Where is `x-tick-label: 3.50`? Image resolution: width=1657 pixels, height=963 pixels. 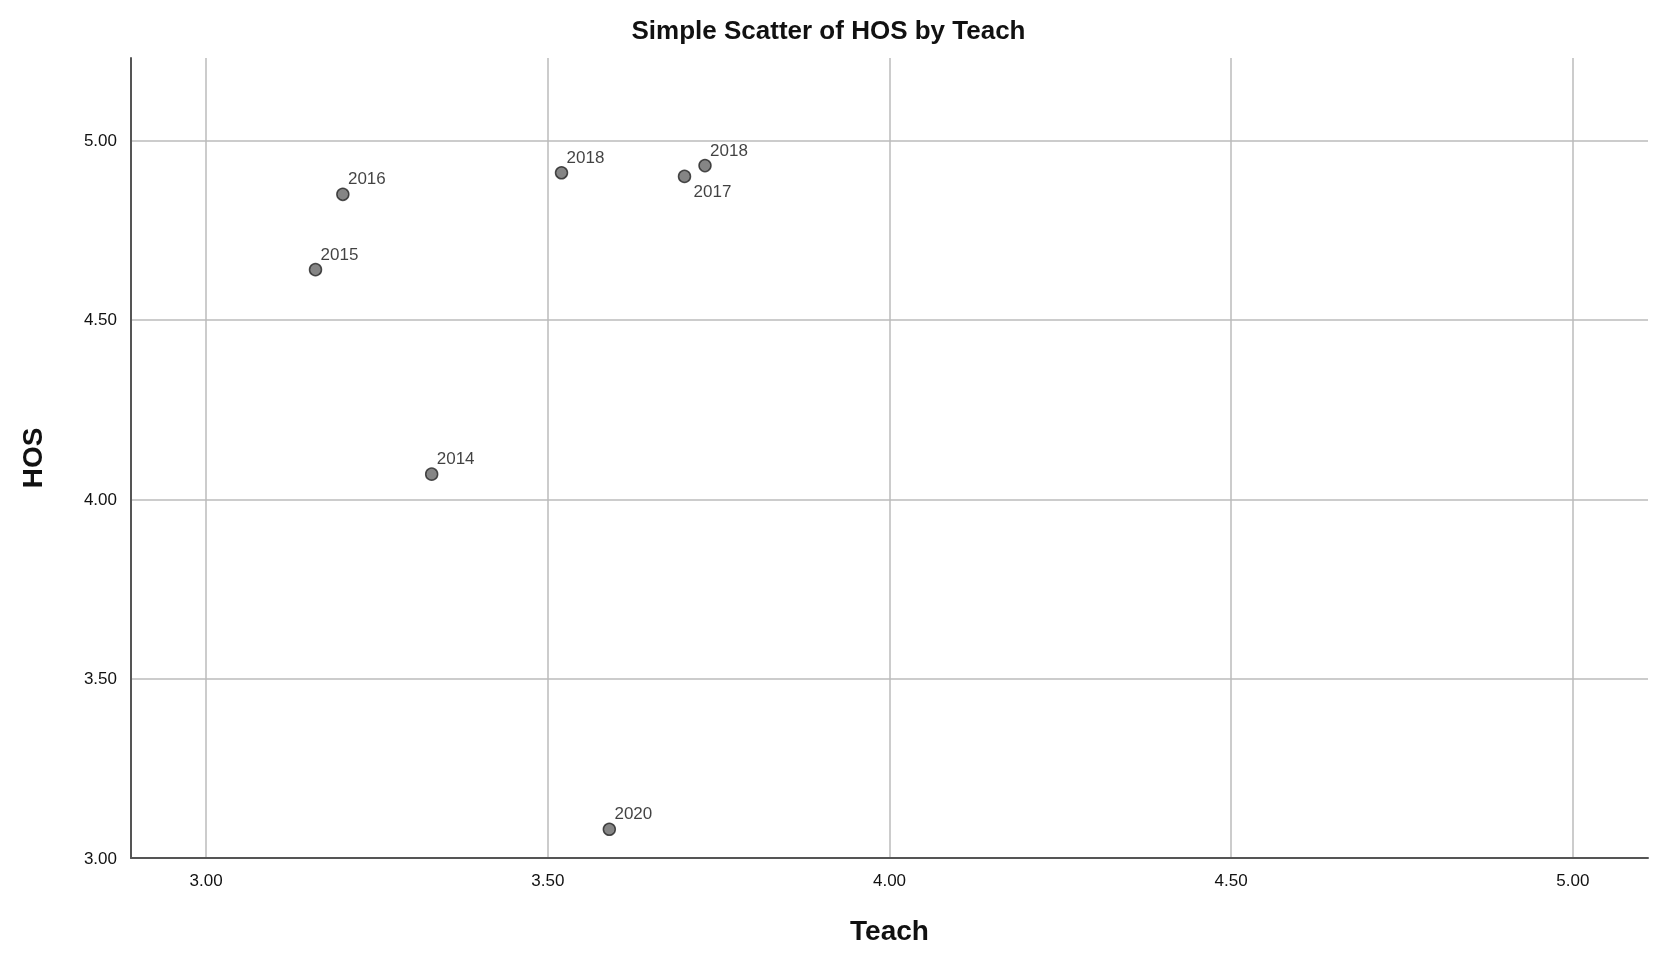 x-tick-label: 3.50 is located at coordinates (548, 880).